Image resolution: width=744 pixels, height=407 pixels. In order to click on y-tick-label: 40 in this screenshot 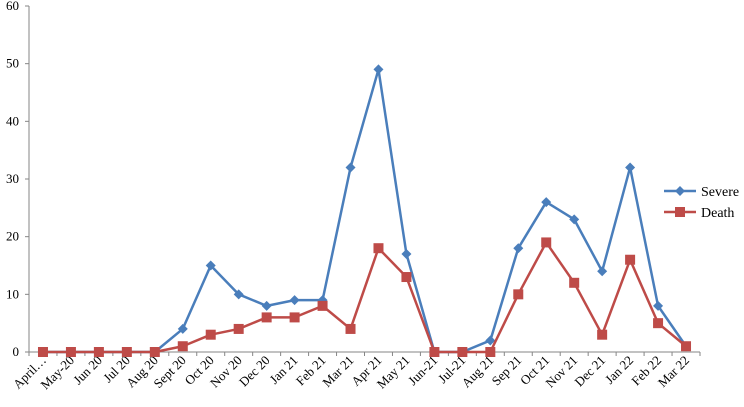, I will do `click(12, 120)`.